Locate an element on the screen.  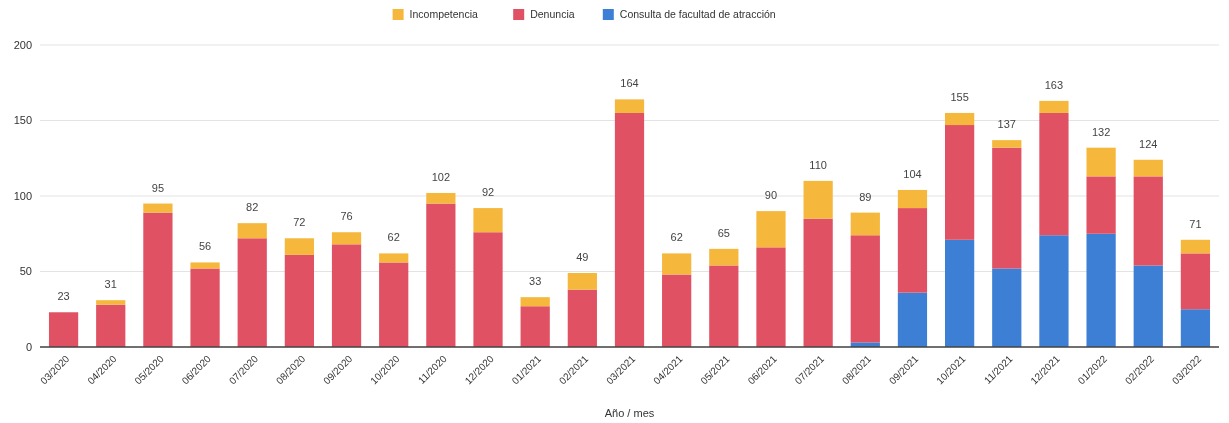
total-label: 124 is located at coordinates (1148, 143).